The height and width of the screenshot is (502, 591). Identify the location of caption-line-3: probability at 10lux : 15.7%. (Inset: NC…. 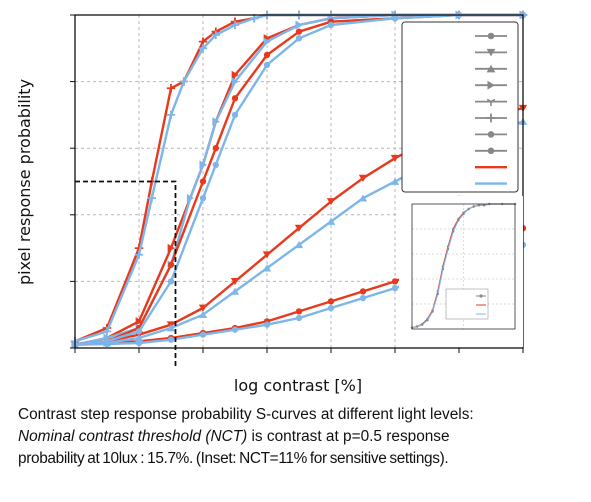
(233, 458).